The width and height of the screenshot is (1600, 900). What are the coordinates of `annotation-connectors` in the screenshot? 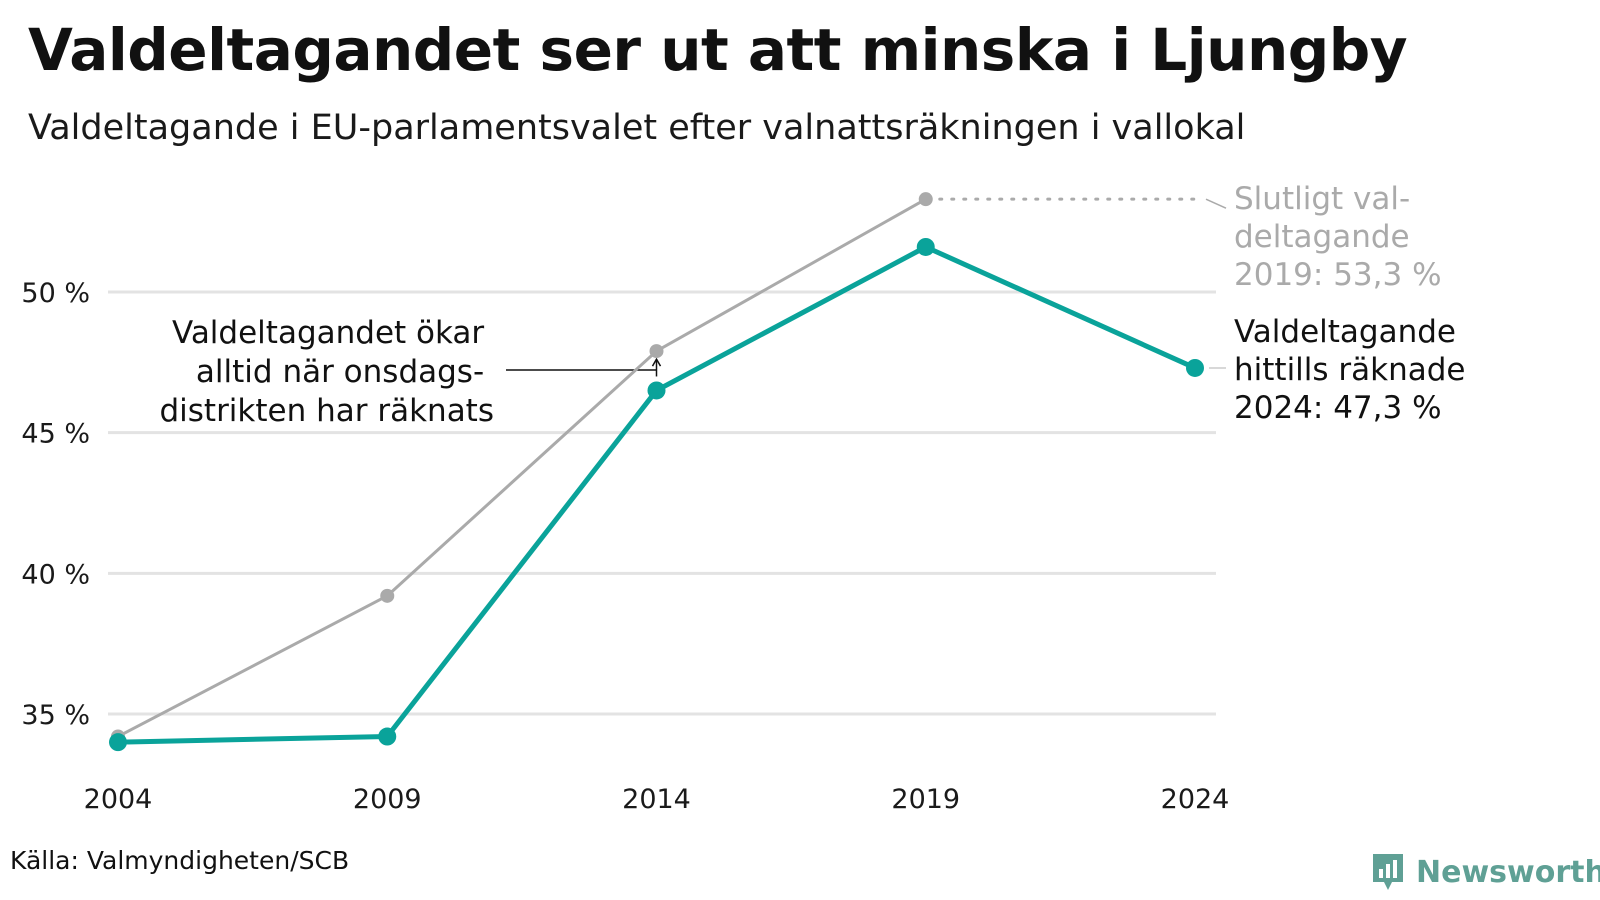 It's located at (866, 287).